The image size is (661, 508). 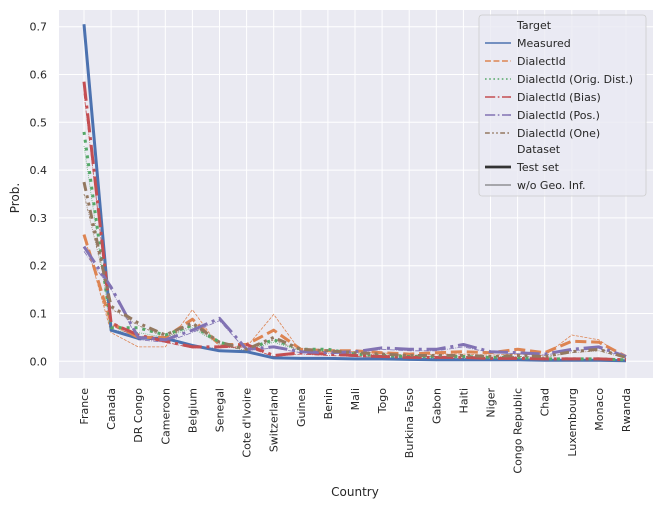 What do you see at coordinates (355, 399) in the screenshot?
I see `x-tick-label: Mali` at bounding box center [355, 399].